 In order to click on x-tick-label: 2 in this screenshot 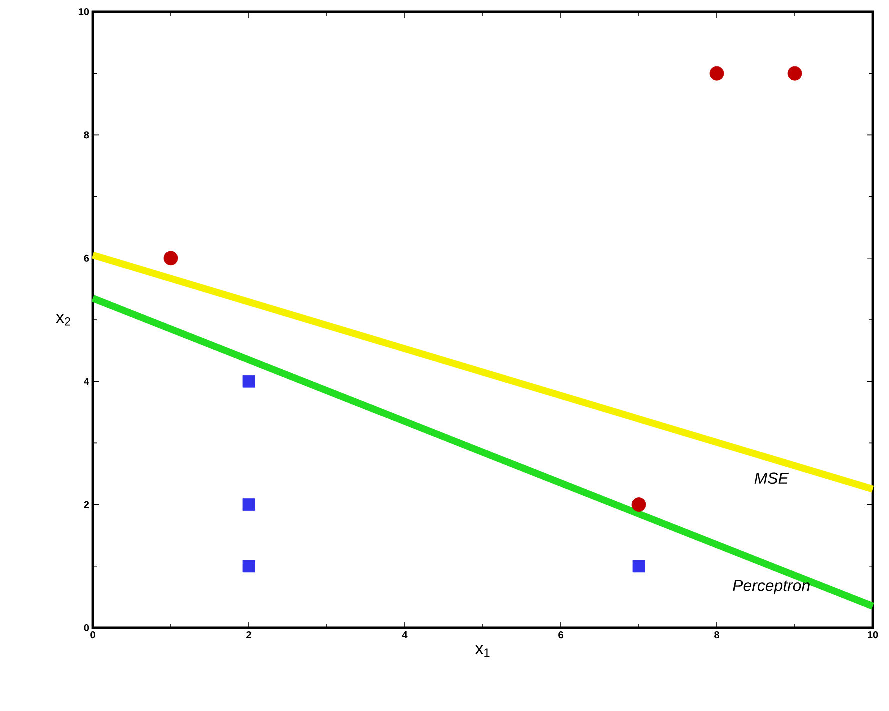, I will do `click(249, 635)`.